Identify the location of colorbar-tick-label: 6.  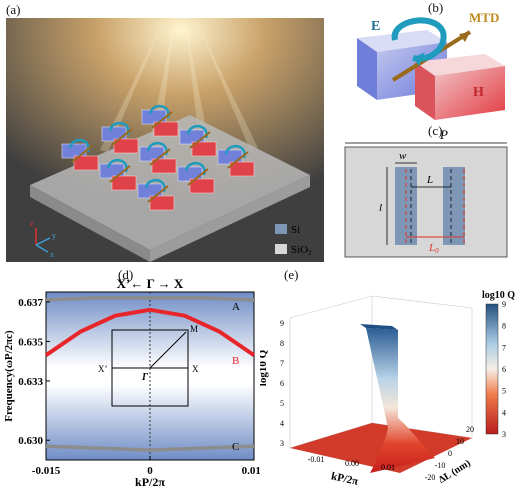
(504, 369).